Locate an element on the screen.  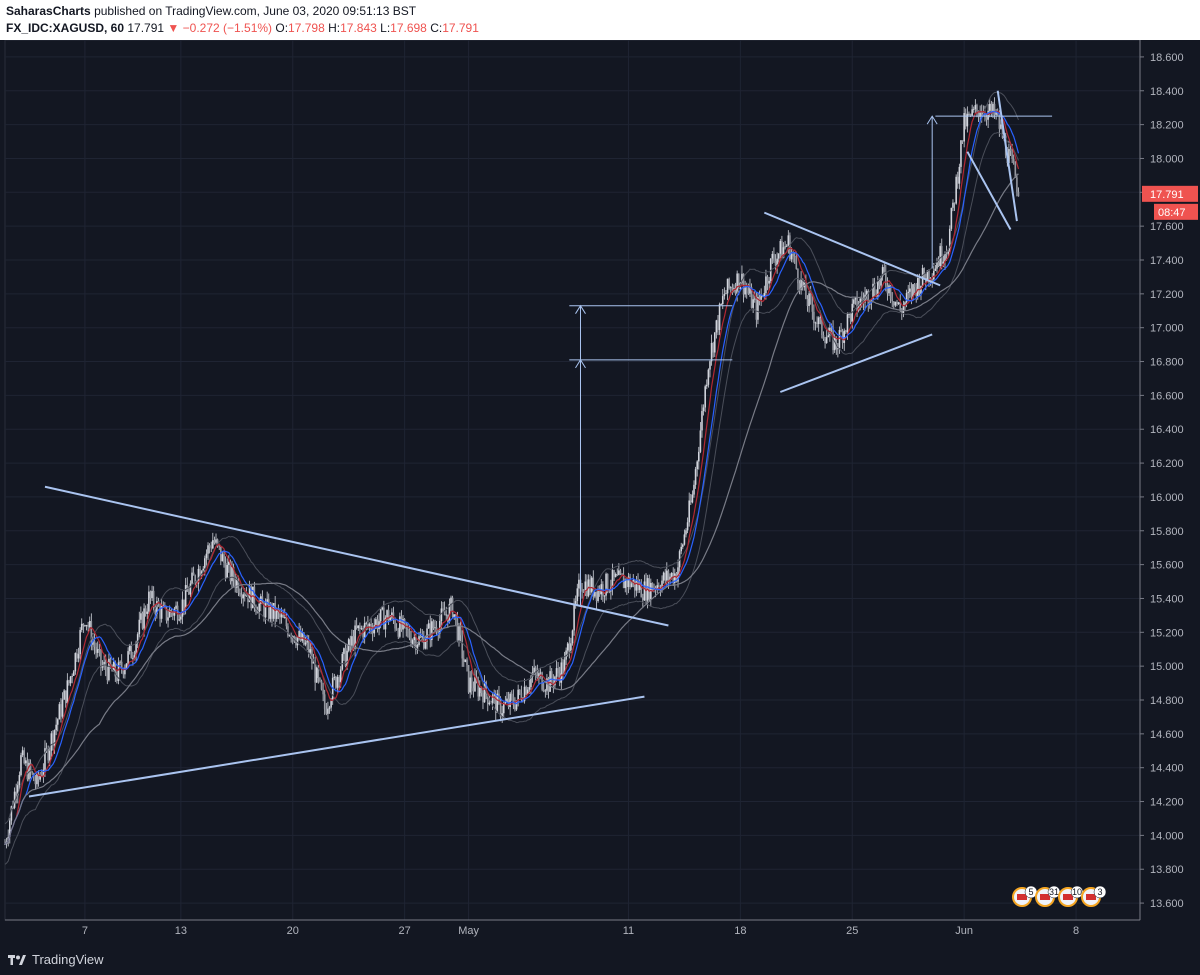
event-flag: 31 is located at coordinates (1048, 896).